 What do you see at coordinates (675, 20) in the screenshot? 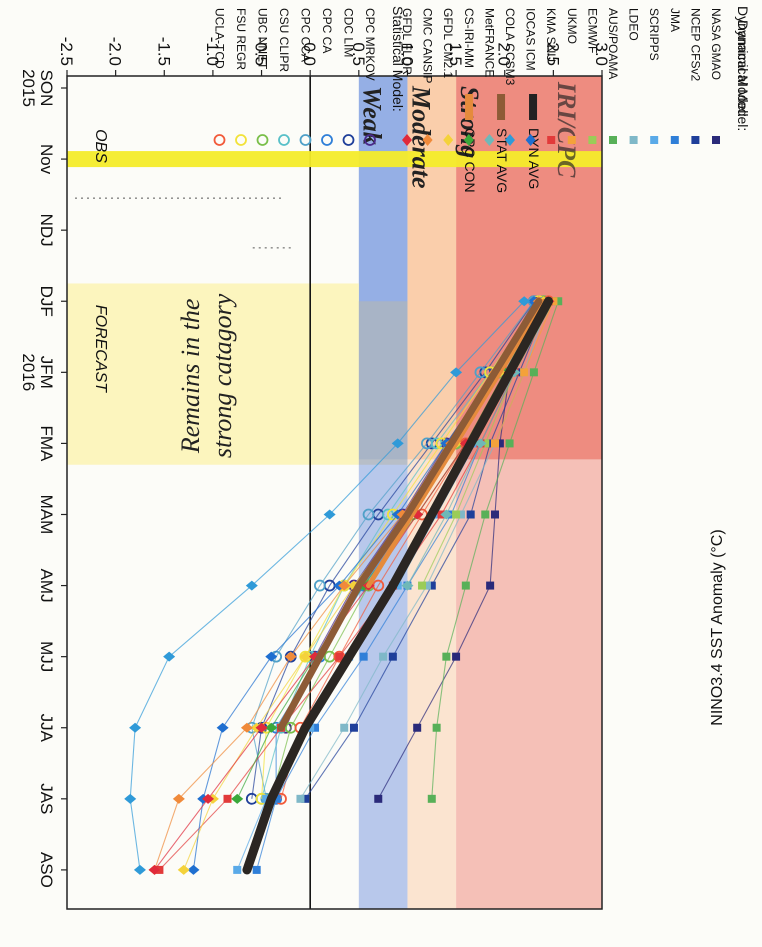
I see `legend-label-jma: JMA` at bounding box center [675, 20].